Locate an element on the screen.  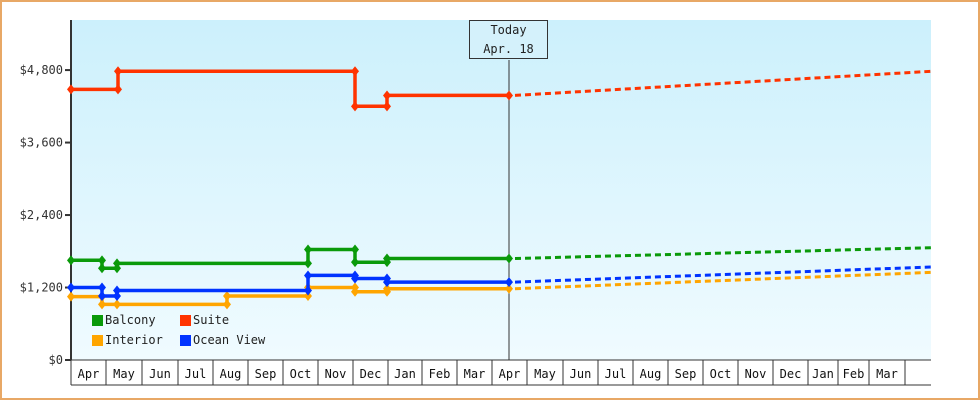
y-tick-label: $1,200 is located at coordinates (41, 288).